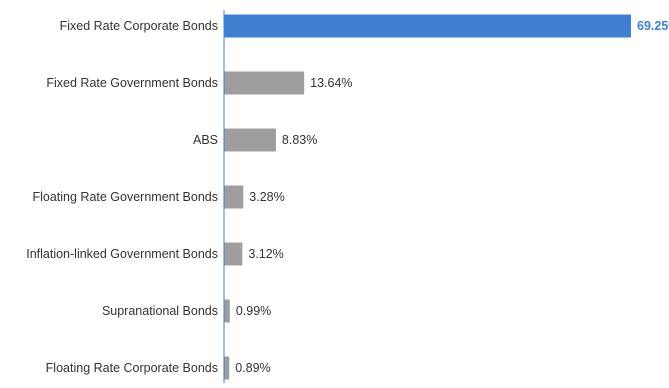  I want to click on value-label: 0.99%, so click(253, 311).